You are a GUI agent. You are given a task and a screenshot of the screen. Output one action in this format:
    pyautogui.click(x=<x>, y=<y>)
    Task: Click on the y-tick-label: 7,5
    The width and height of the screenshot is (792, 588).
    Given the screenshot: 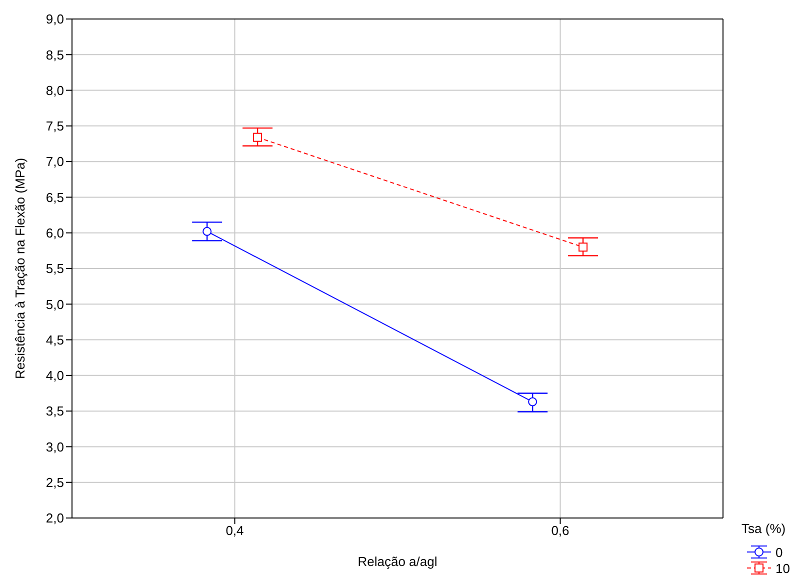 What is the action you would take?
    pyautogui.click(x=55, y=126)
    